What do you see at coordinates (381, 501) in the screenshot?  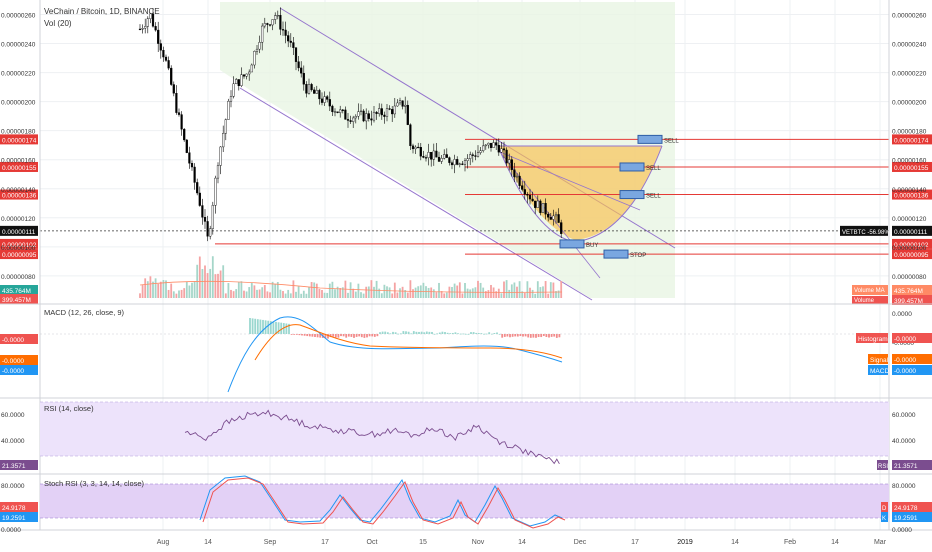 I see `stoch-k-line` at bounding box center [381, 501].